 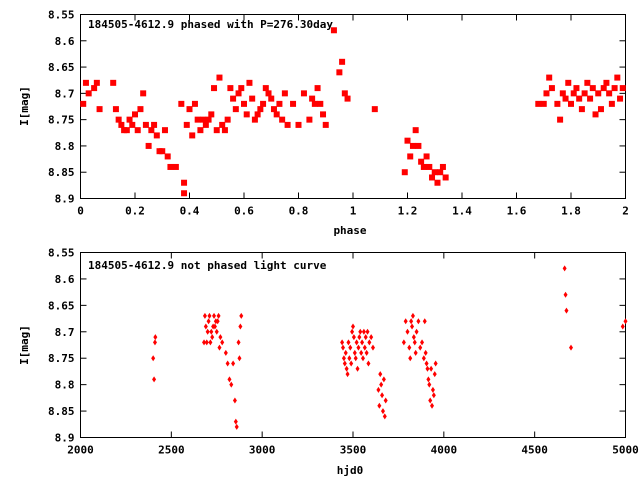 What do you see at coordinates (408, 211) in the screenshot?
I see `phased-x-tick-label: 1.2` at bounding box center [408, 211].